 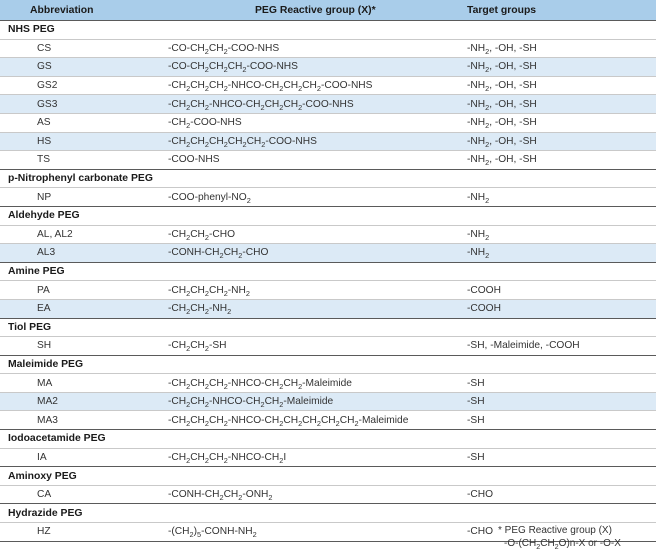 What do you see at coordinates (82, 401) in the screenshot?
I see `abbreviation-cell: MA2` at bounding box center [82, 401].